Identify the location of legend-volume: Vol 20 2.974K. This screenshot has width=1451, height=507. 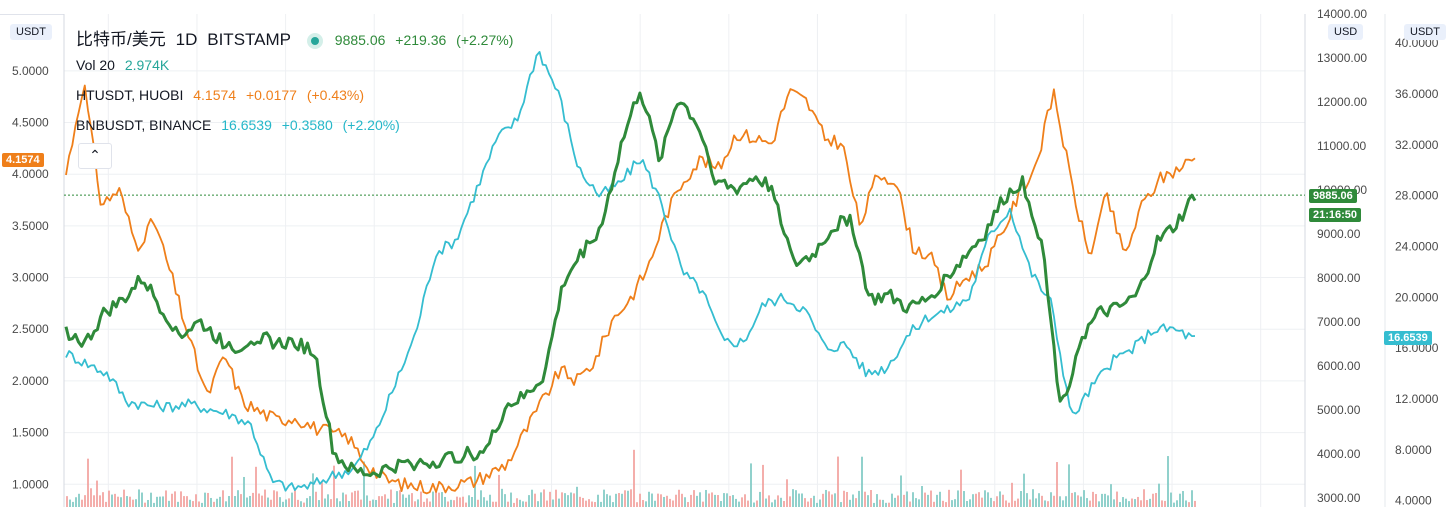
(125, 65).